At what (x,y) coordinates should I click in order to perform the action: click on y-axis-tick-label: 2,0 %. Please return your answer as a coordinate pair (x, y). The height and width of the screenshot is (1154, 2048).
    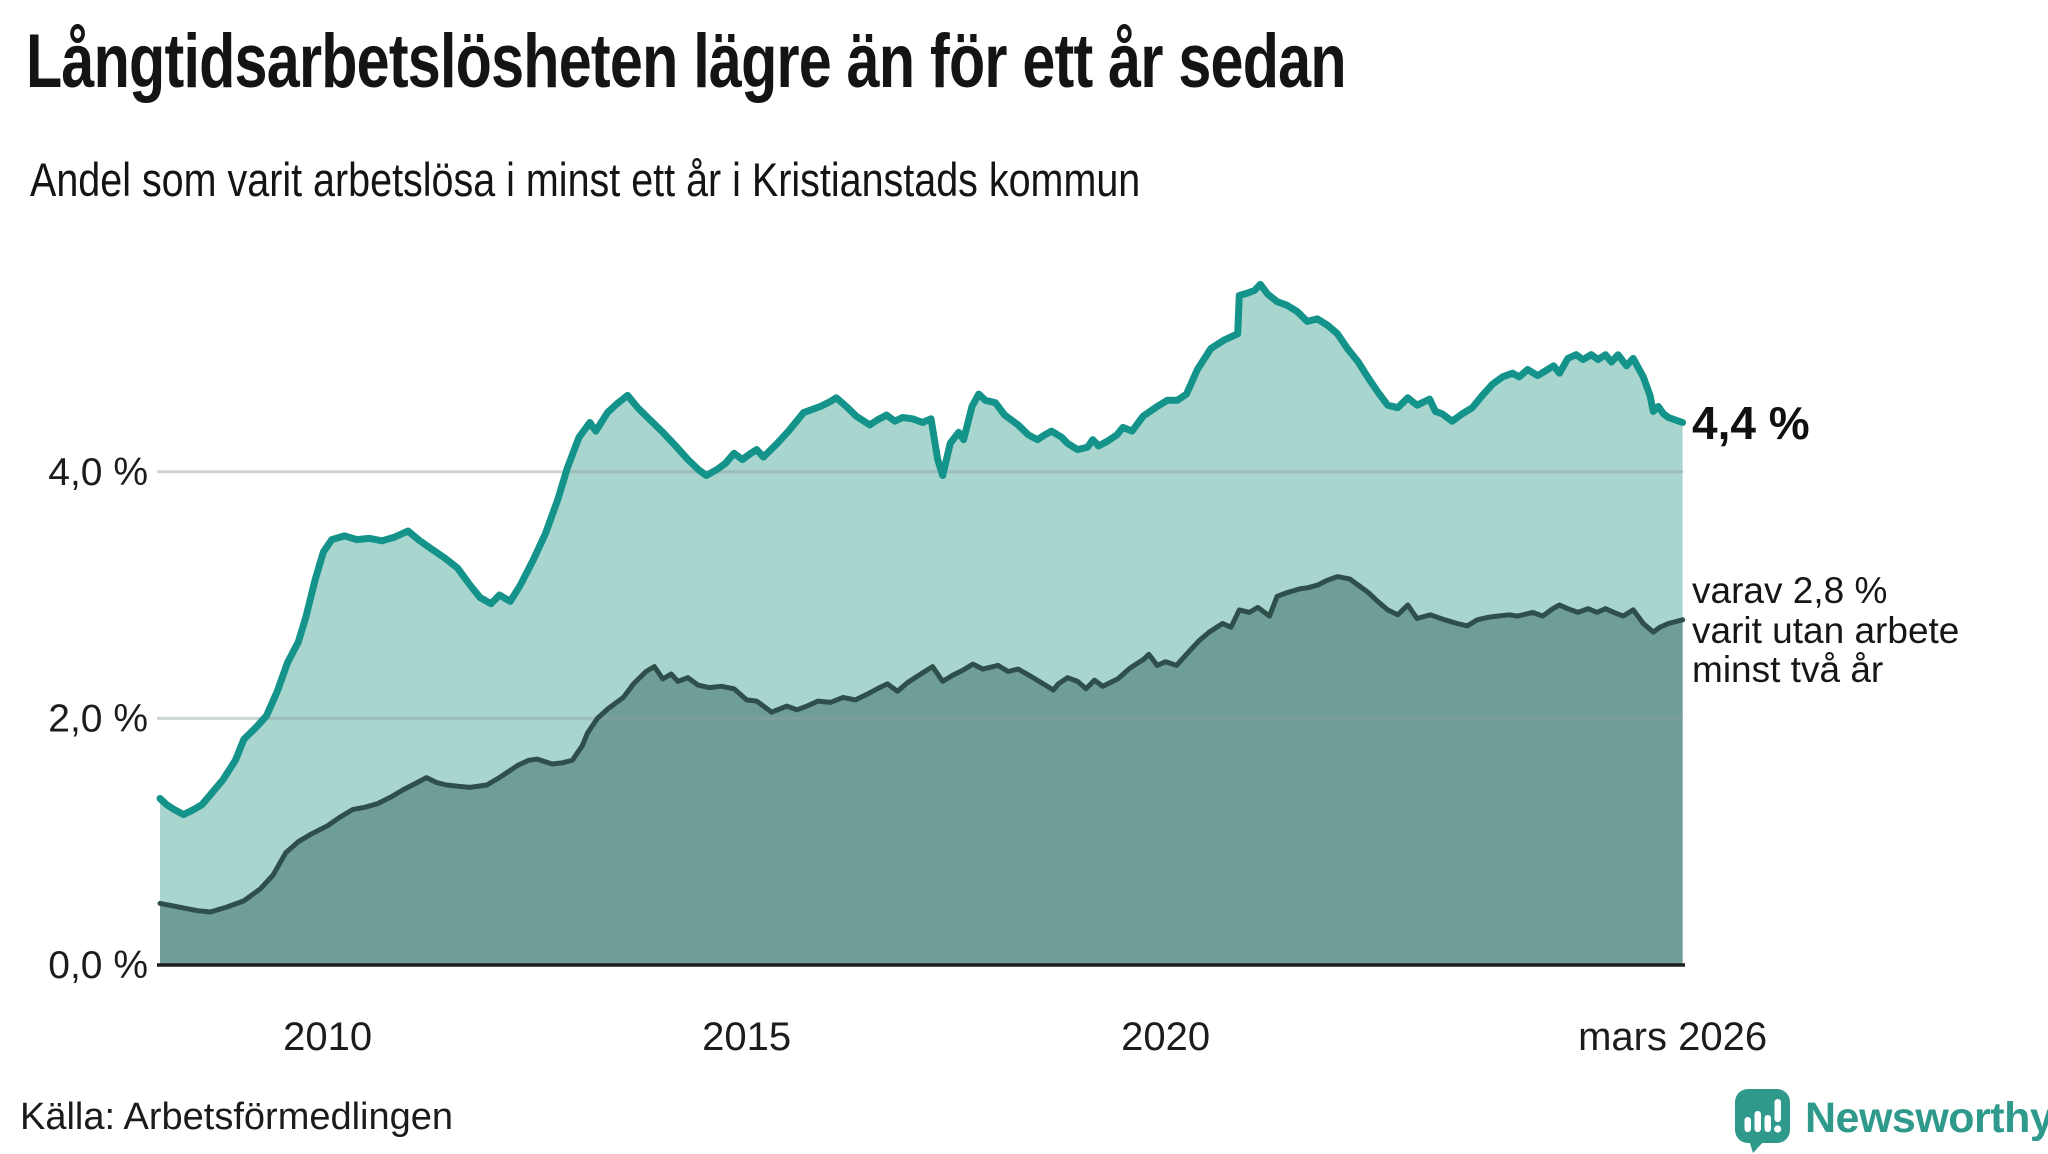
    Looking at the image, I should click on (98, 718).